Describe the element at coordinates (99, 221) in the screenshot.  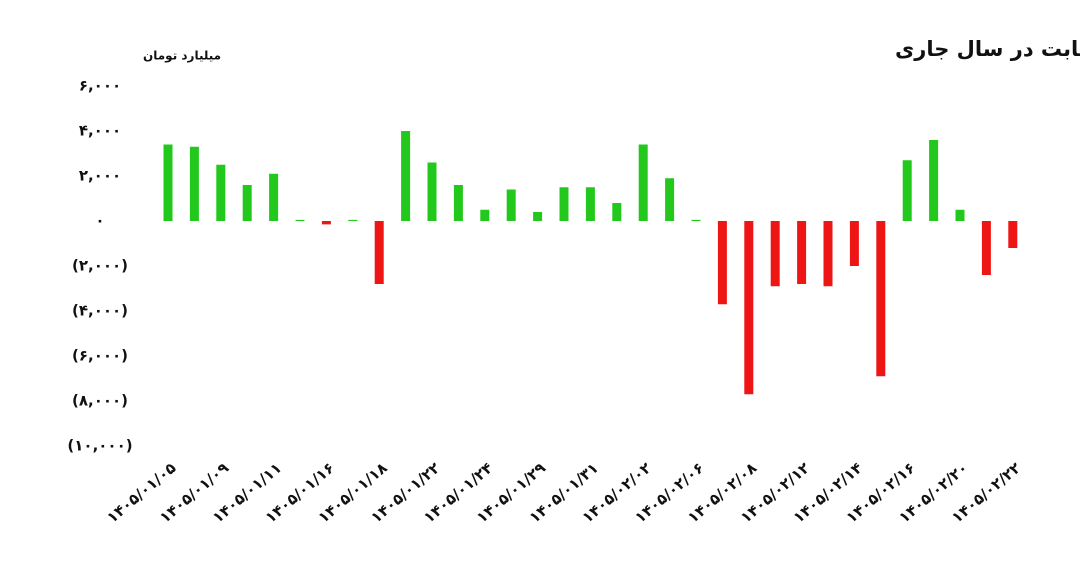
I see `y-tick-label: ۰` at that location.